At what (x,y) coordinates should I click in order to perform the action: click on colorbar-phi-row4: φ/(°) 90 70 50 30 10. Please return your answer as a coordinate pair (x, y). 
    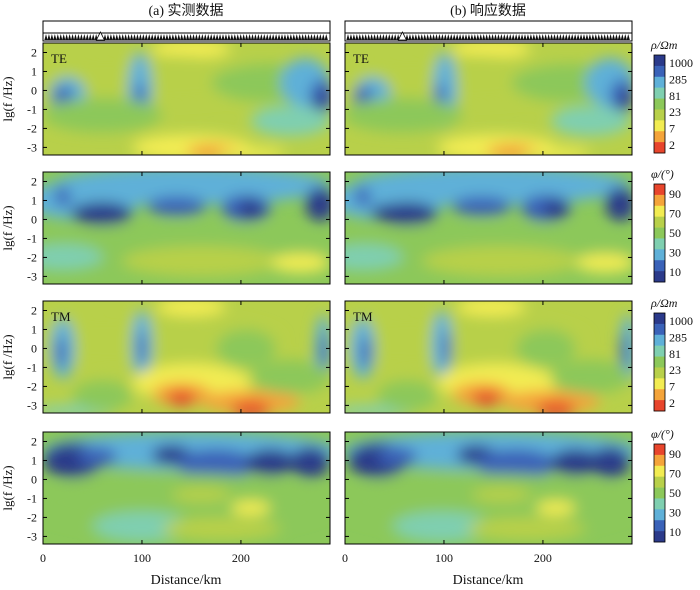
    Looking at the image, I should click on (666, 485).